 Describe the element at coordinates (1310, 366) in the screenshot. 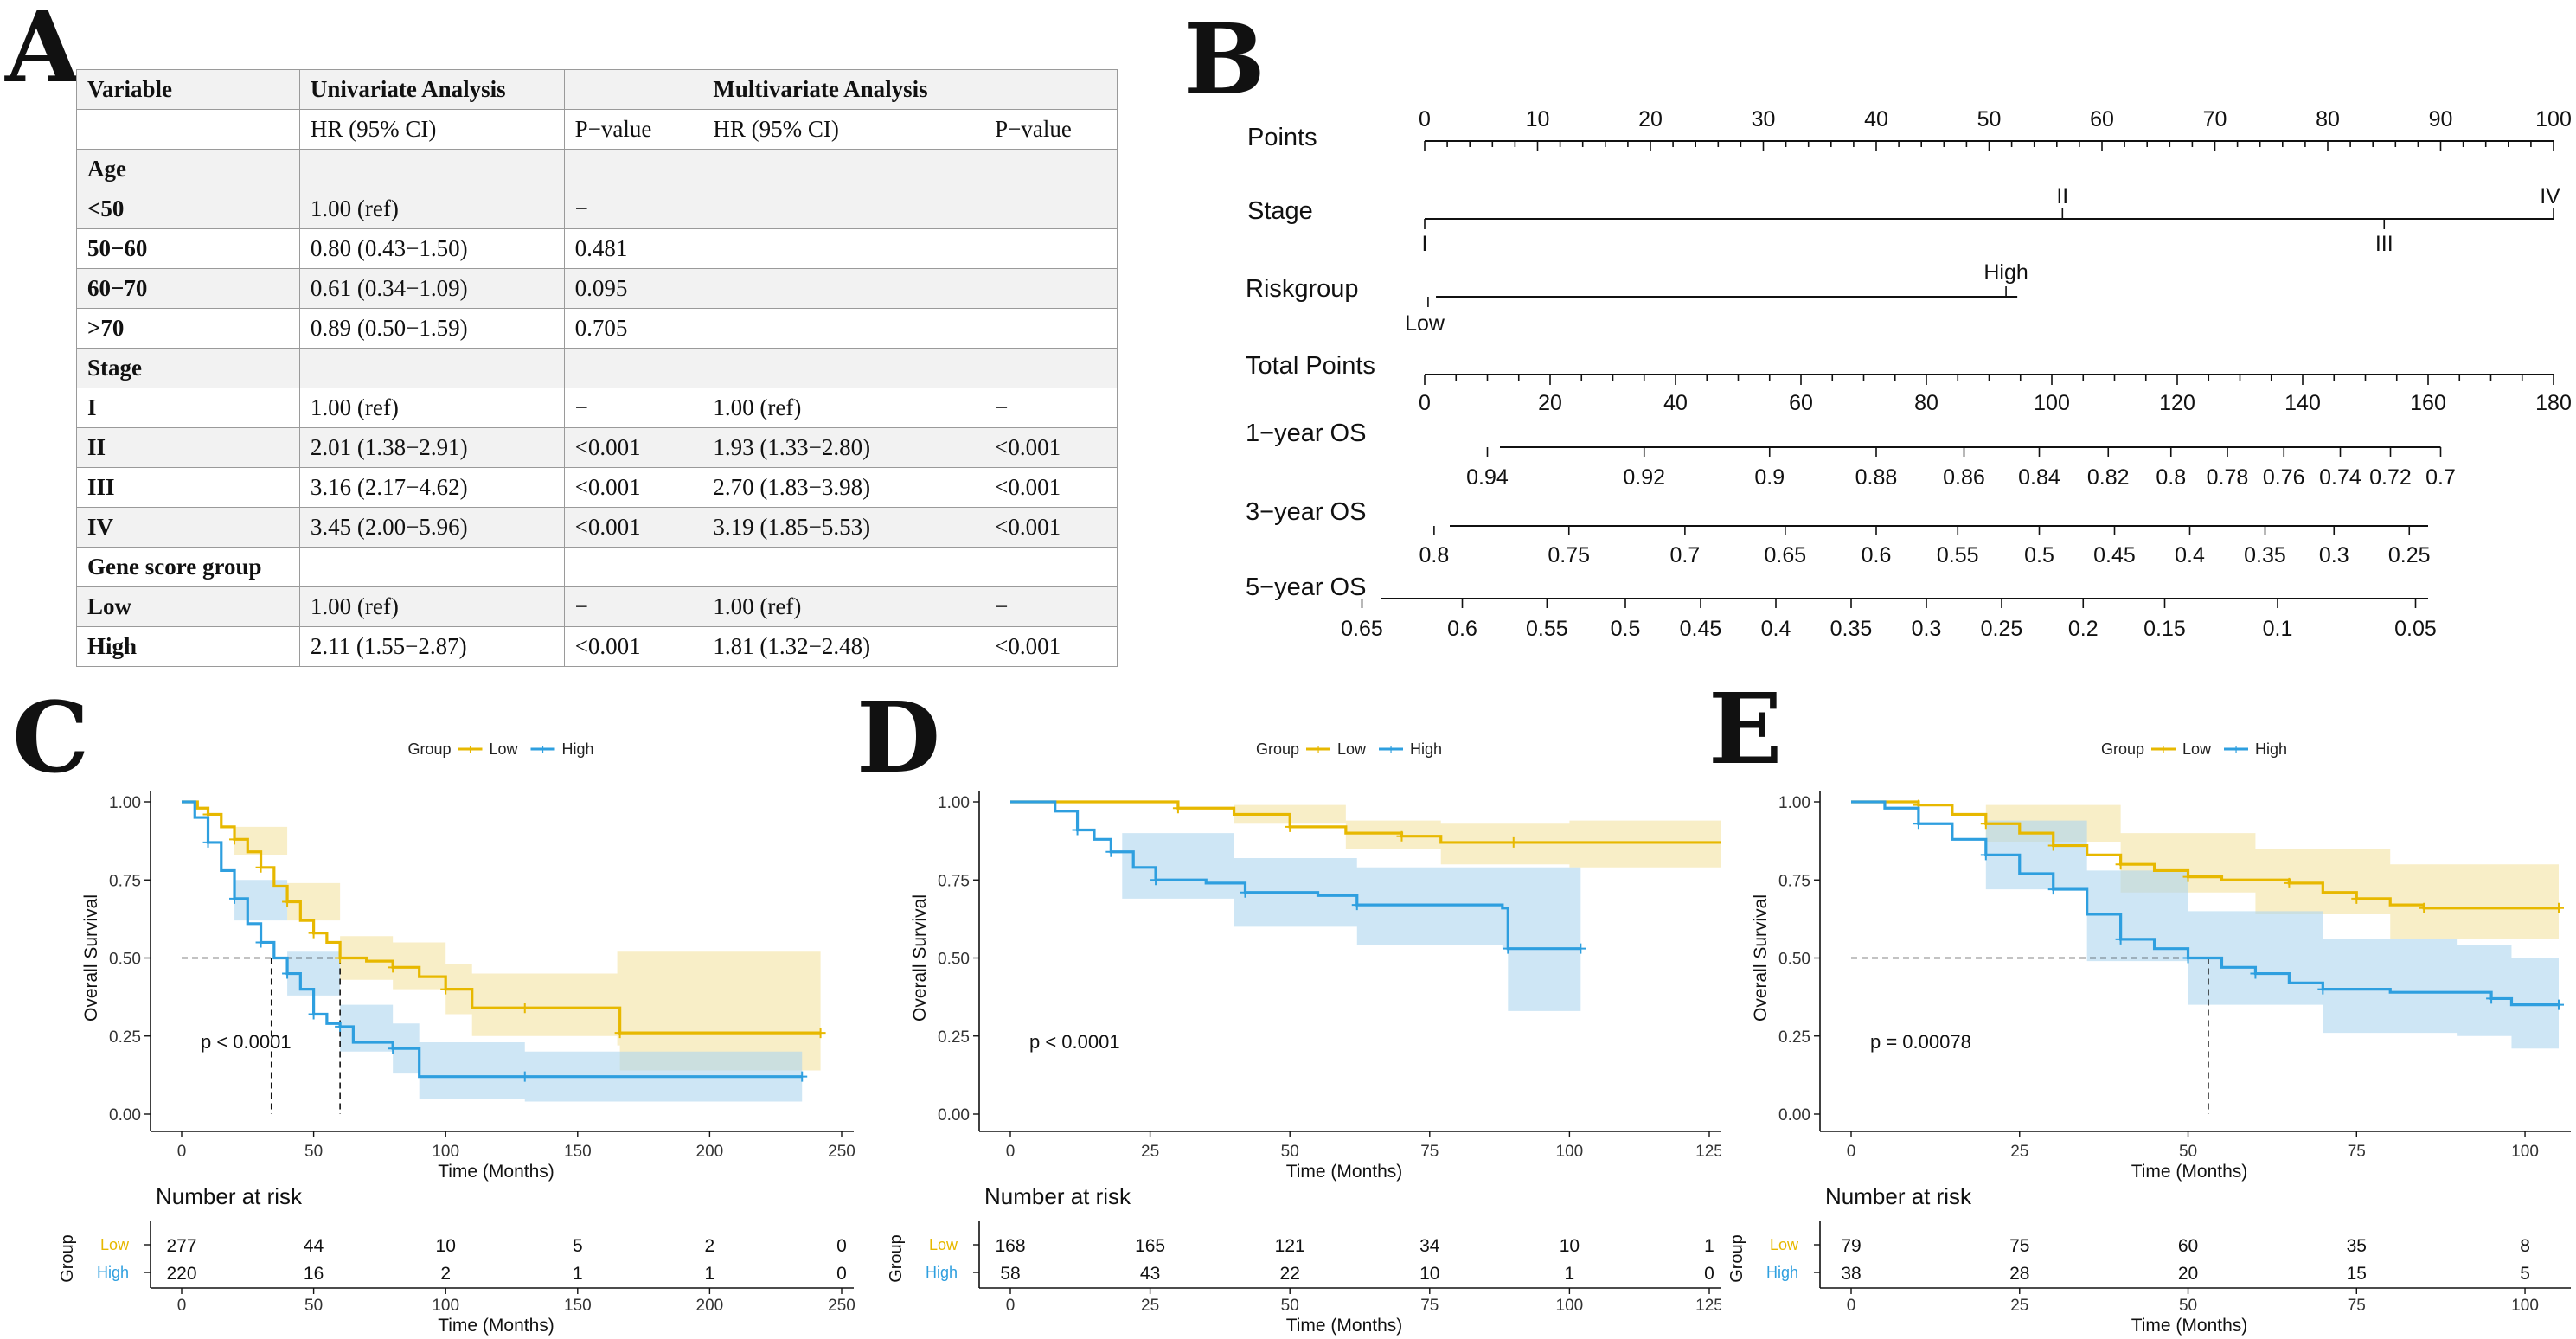

I see `nomogram-row-label: Total Points` at that location.